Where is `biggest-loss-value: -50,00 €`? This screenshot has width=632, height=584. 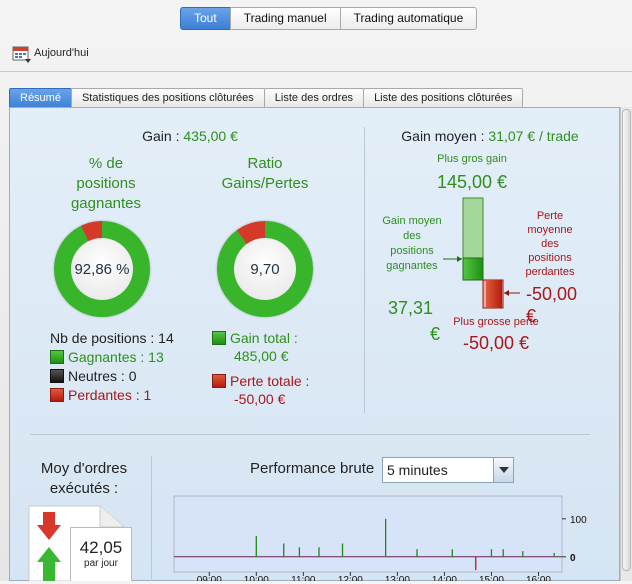
biggest-loss-value: -50,00 € is located at coordinates (496, 343).